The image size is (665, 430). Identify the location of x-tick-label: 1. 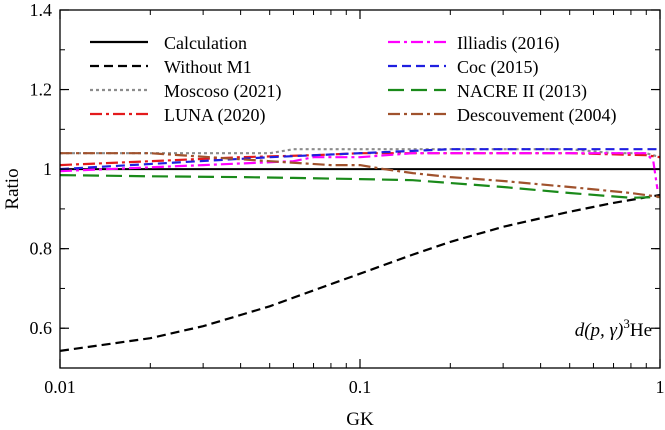
(660, 387).